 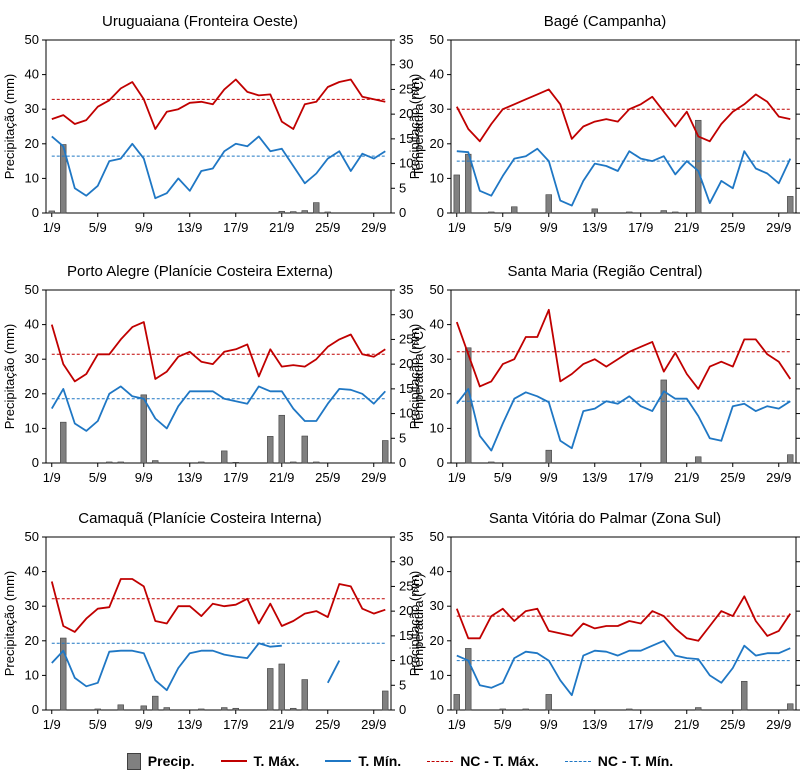 What do you see at coordinates (605, 518) in the screenshot?
I see `chart-title: Santa Vitória do Palmar (Zona Sul)` at bounding box center [605, 518].